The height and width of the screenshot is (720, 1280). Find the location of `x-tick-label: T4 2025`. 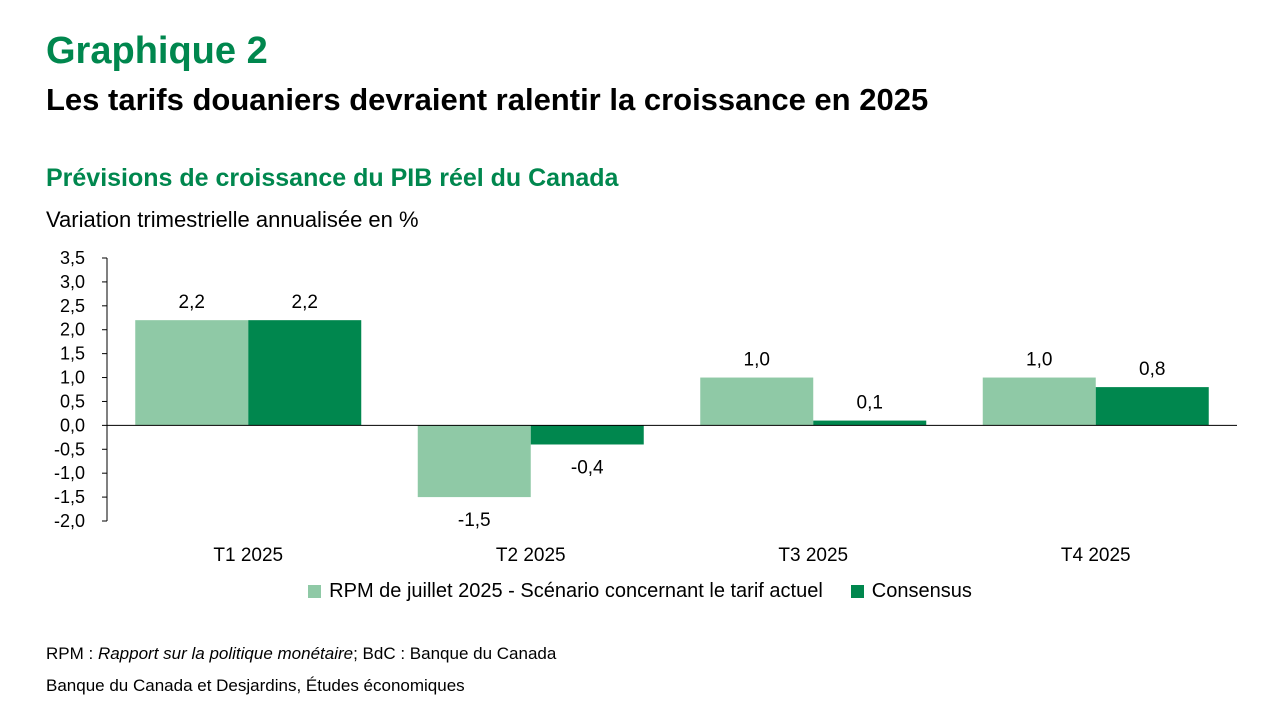

x-tick-label: T4 2025 is located at coordinates (1096, 555).